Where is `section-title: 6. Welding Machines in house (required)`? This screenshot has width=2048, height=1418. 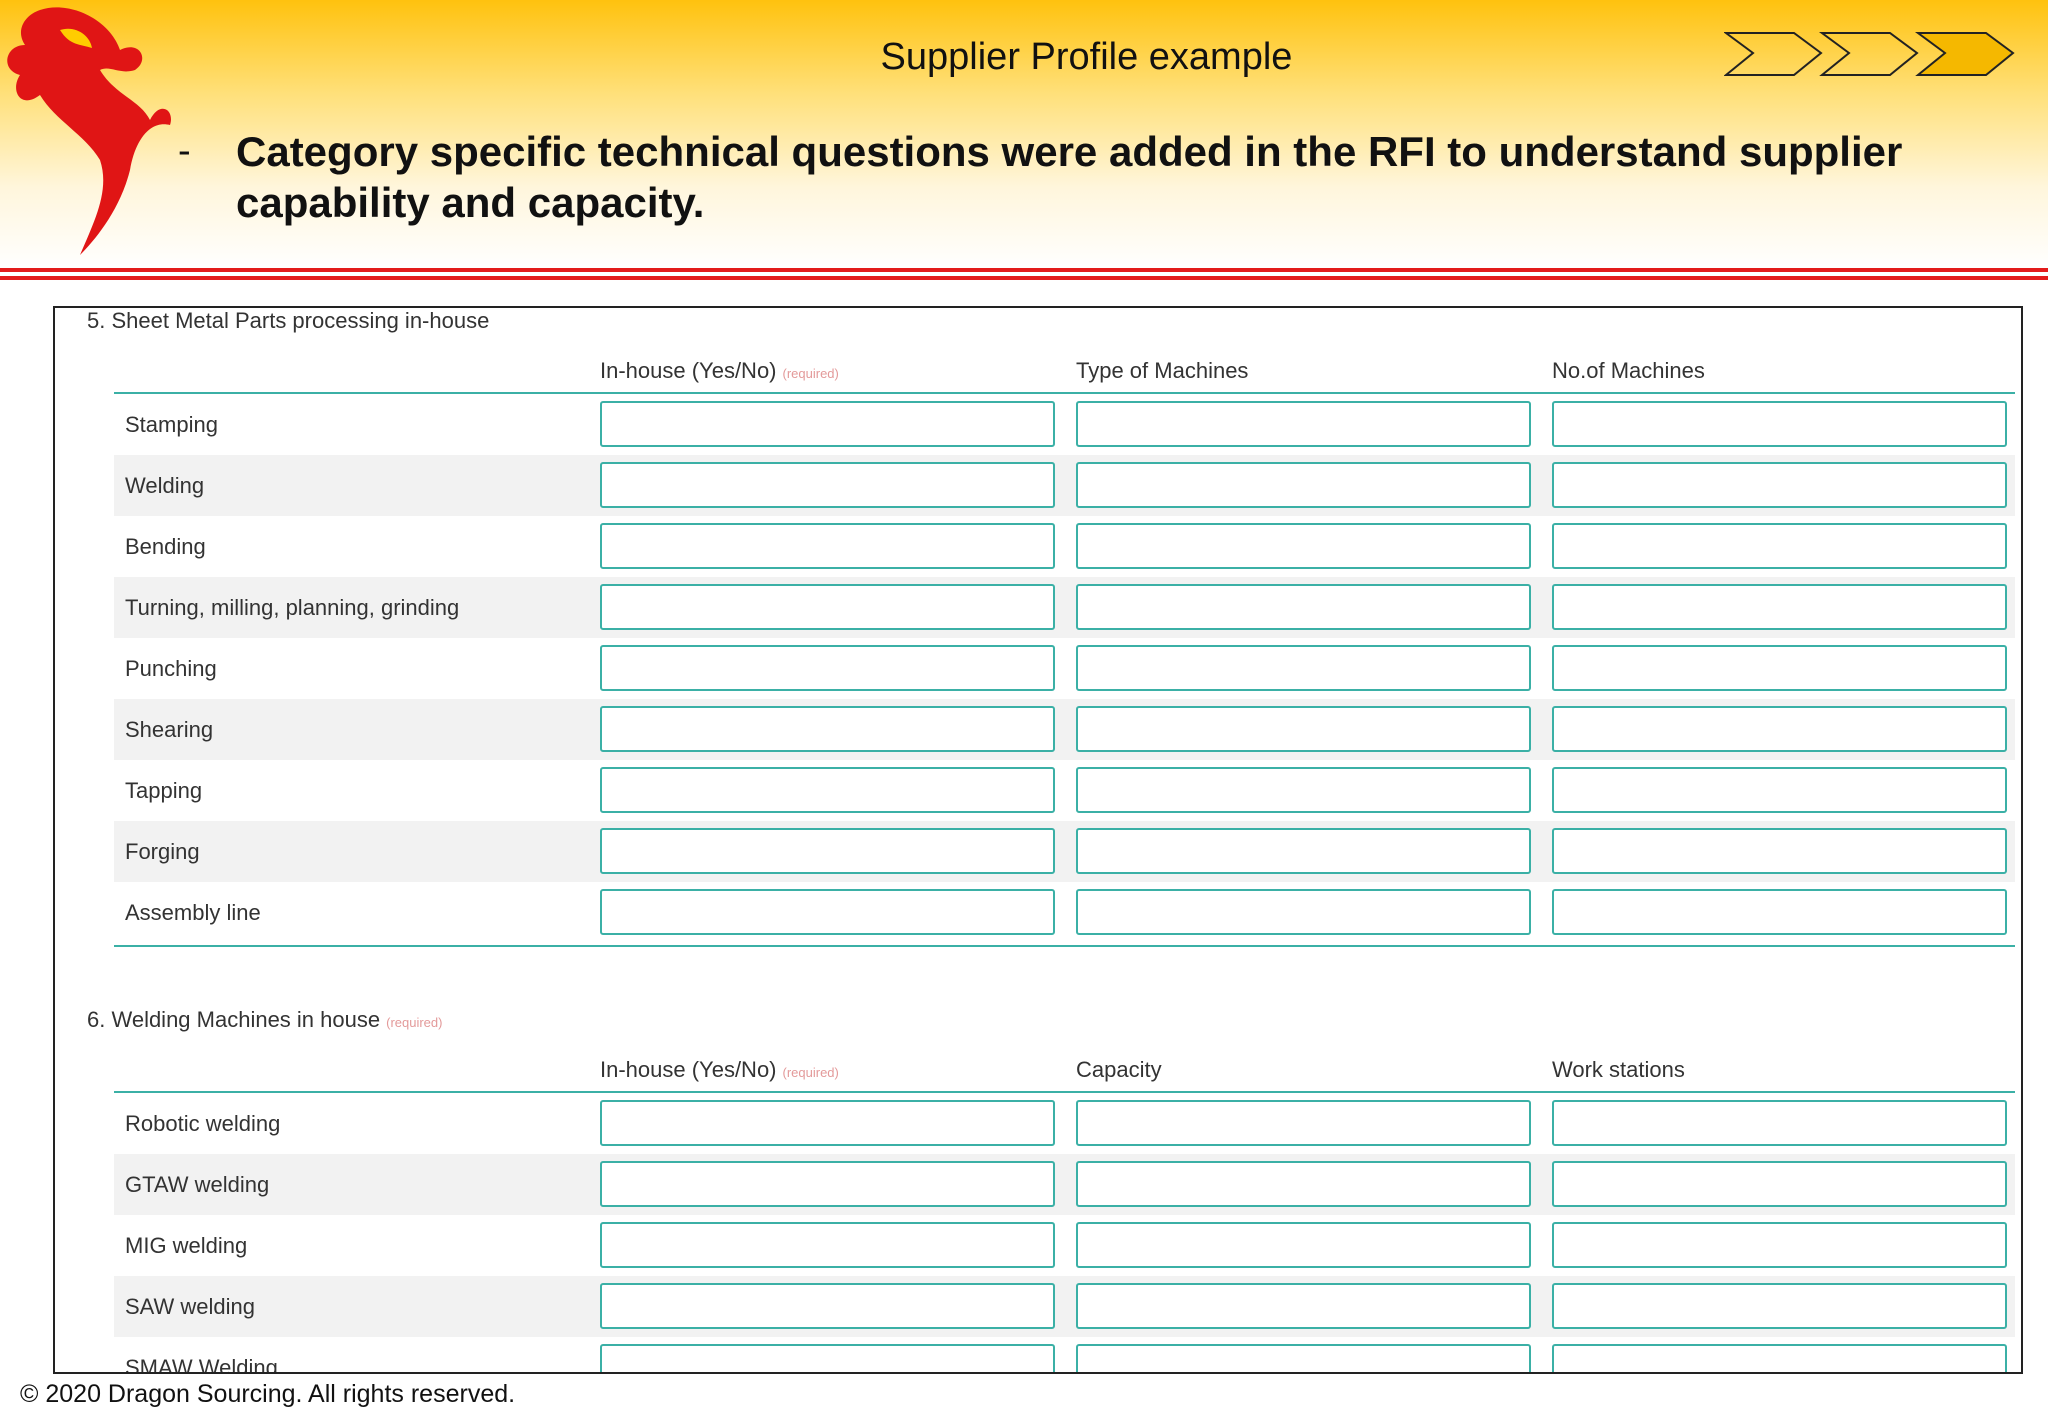 section-title: 6. Welding Machines in house (required) is located at coordinates (264, 1020).